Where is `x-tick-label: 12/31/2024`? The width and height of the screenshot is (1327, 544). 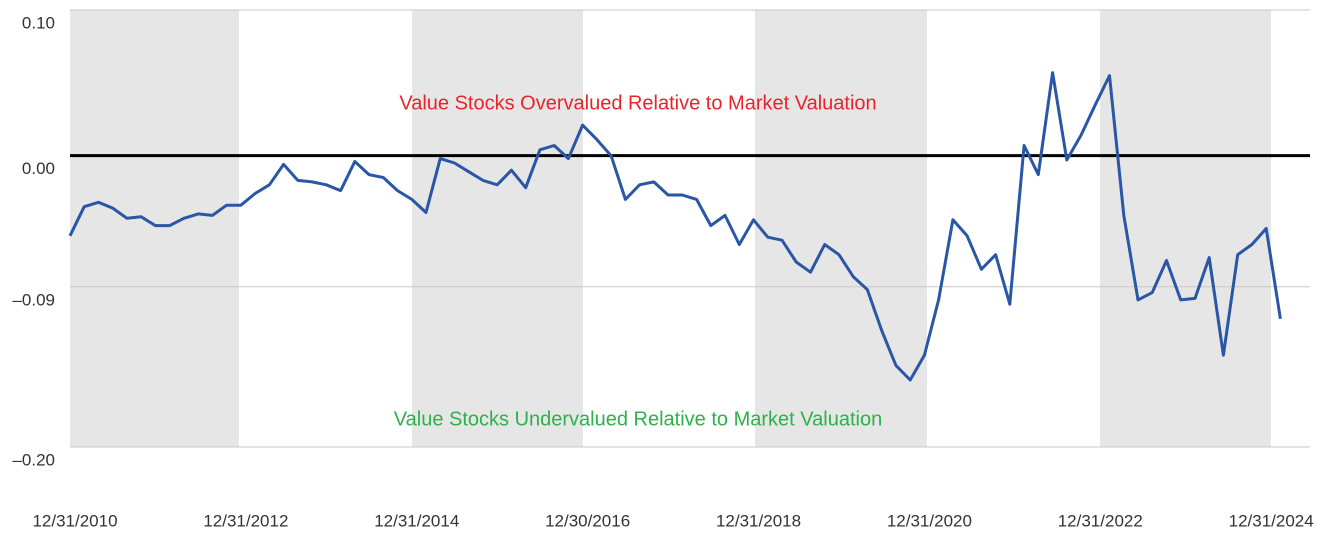
x-tick-label: 12/31/2024 is located at coordinates (1271, 520).